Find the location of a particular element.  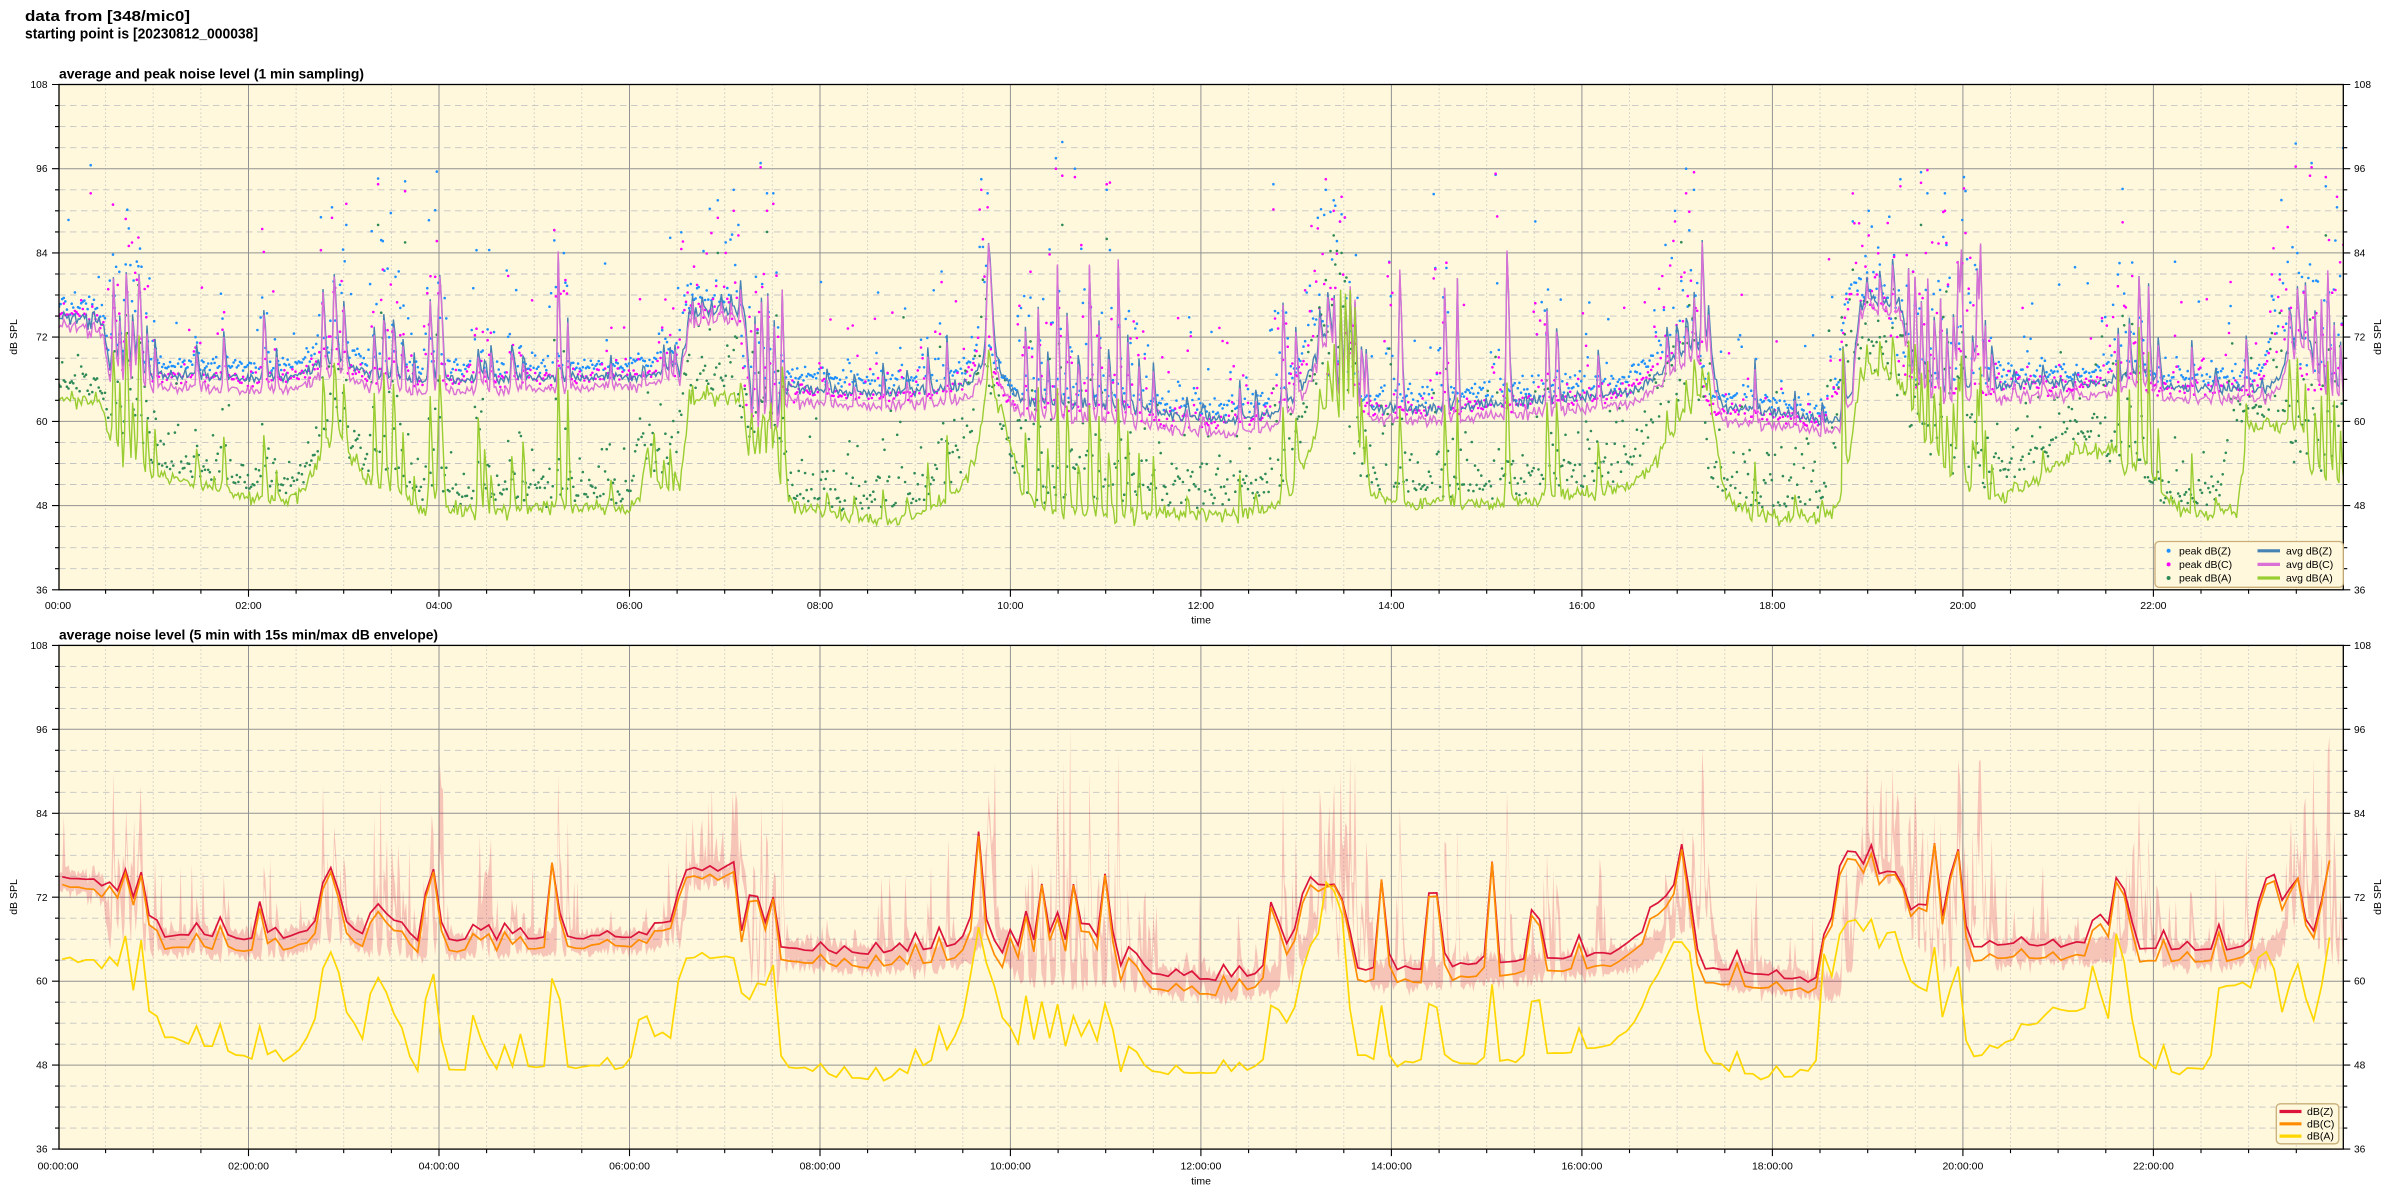

svg-text: 18:00:00 is located at coordinates (1772, 1167).